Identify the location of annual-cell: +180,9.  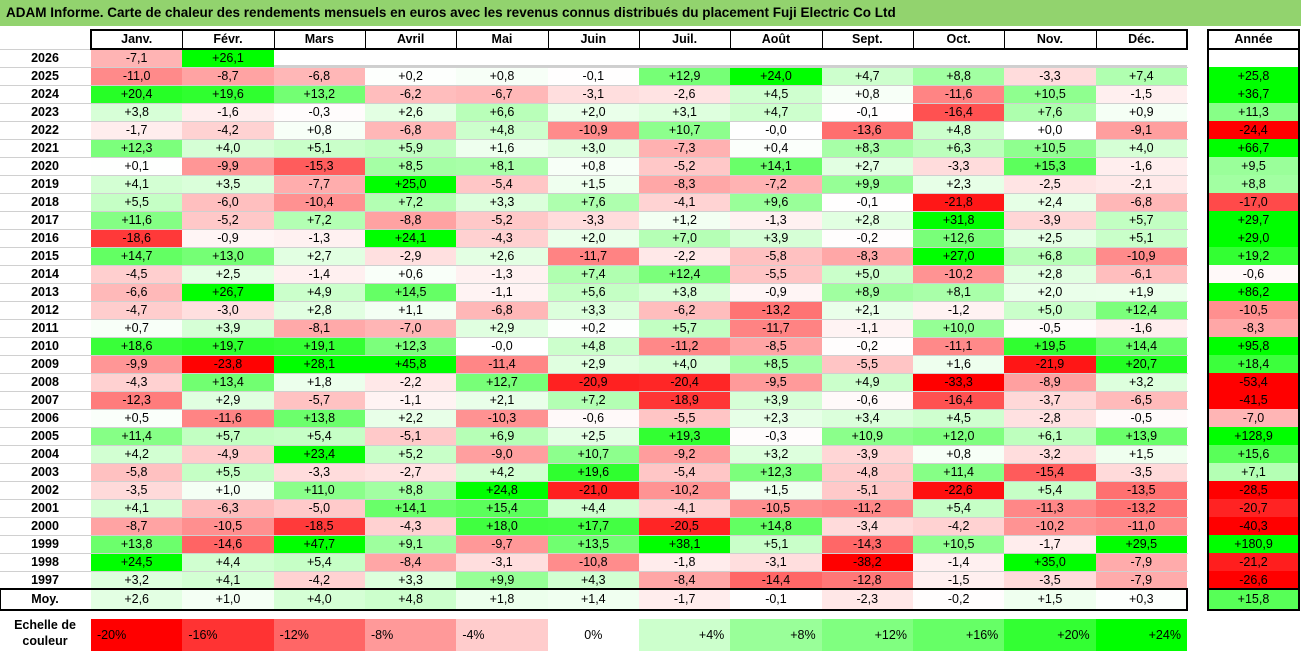
(1253, 544).